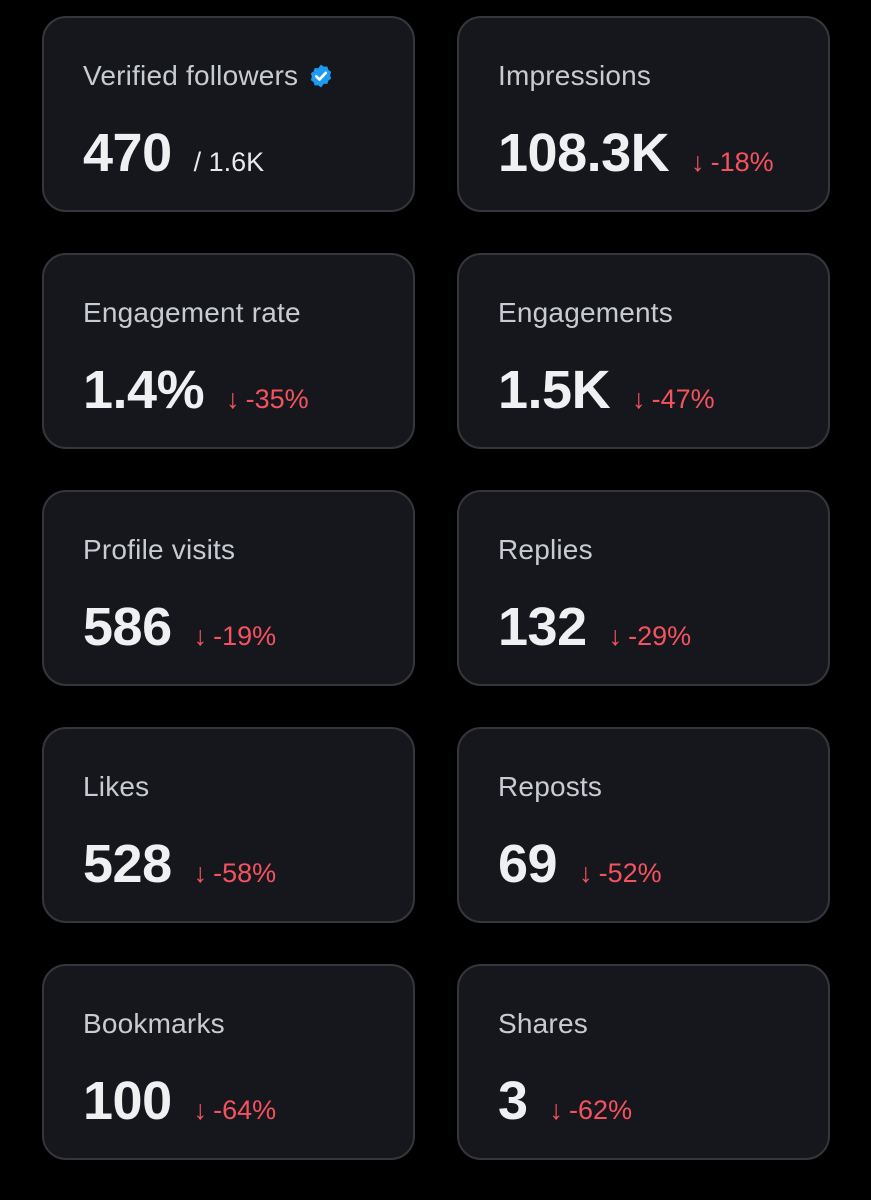 This screenshot has width=871, height=1200. I want to click on metric-value: 1.5K, so click(554, 390).